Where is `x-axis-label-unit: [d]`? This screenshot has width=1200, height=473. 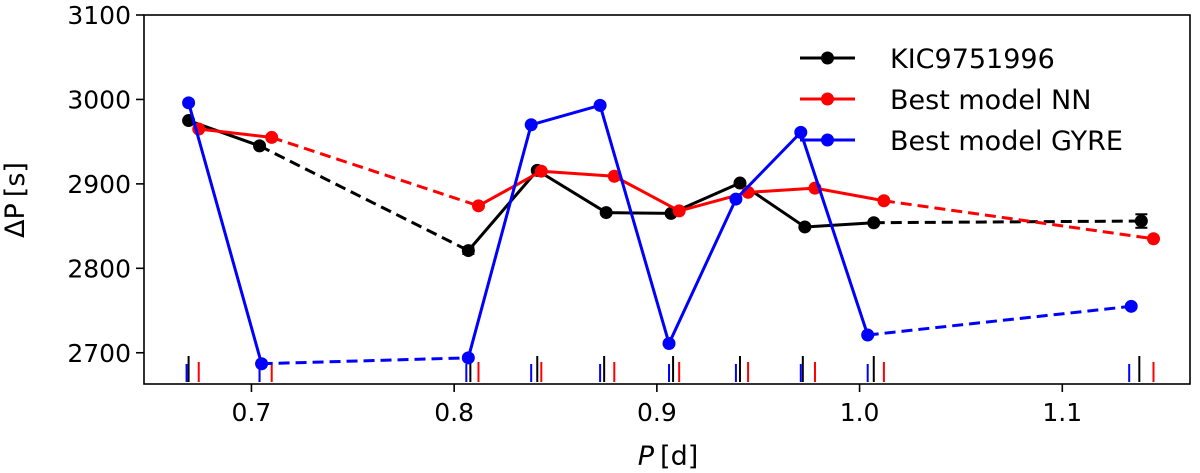 x-axis-label-unit: [d] is located at coordinates (679, 456).